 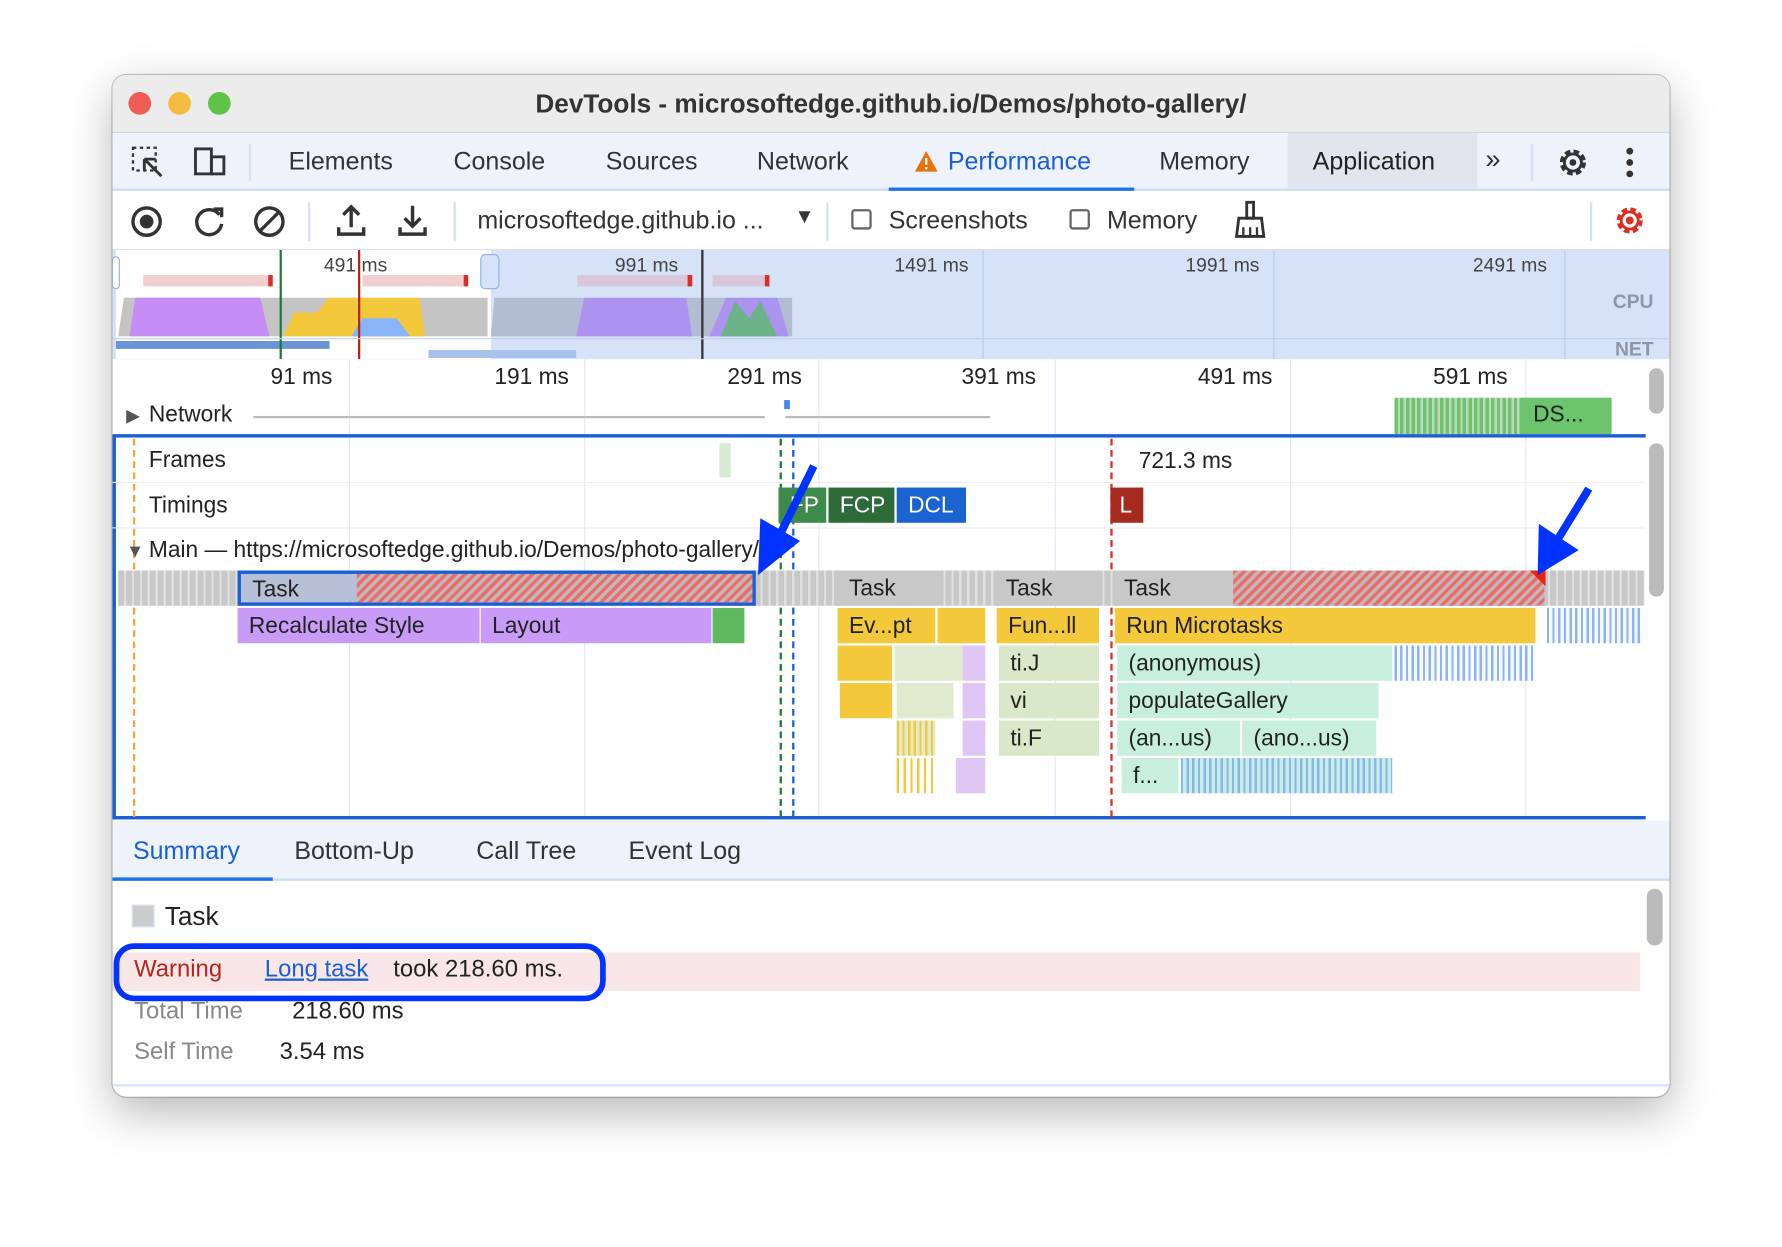 I want to click on flame-block: ti.J, so click(x=1048, y=663).